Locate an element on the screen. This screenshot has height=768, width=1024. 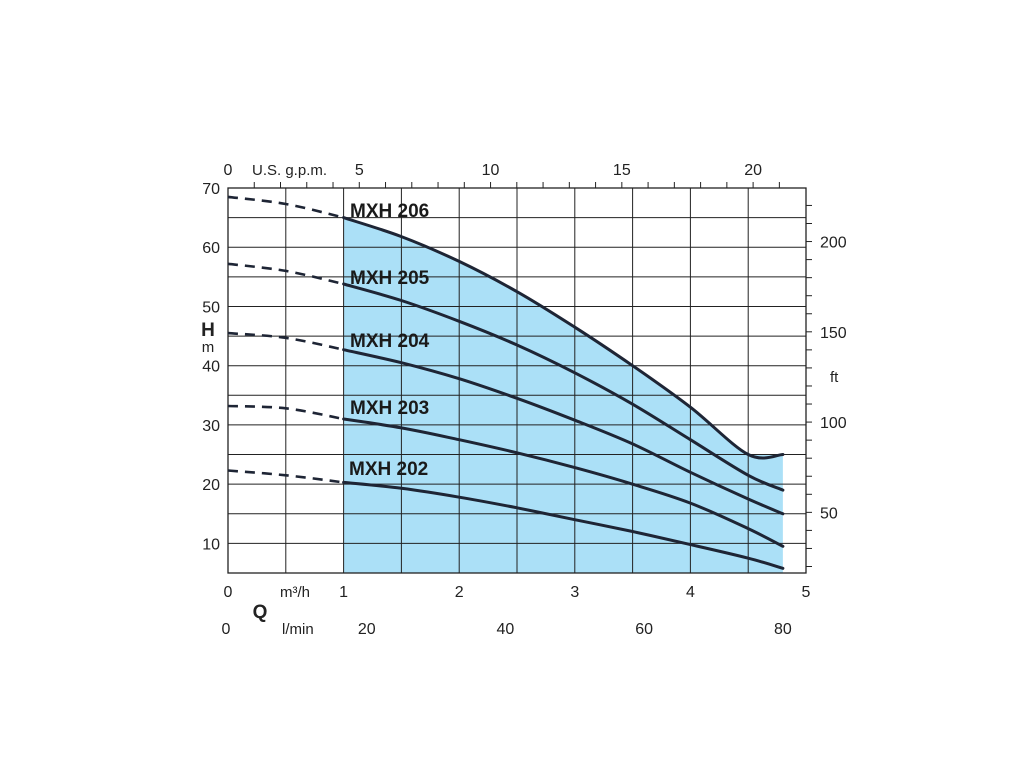
lmin-tick-label: 60 is located at coordinates (644, 629).